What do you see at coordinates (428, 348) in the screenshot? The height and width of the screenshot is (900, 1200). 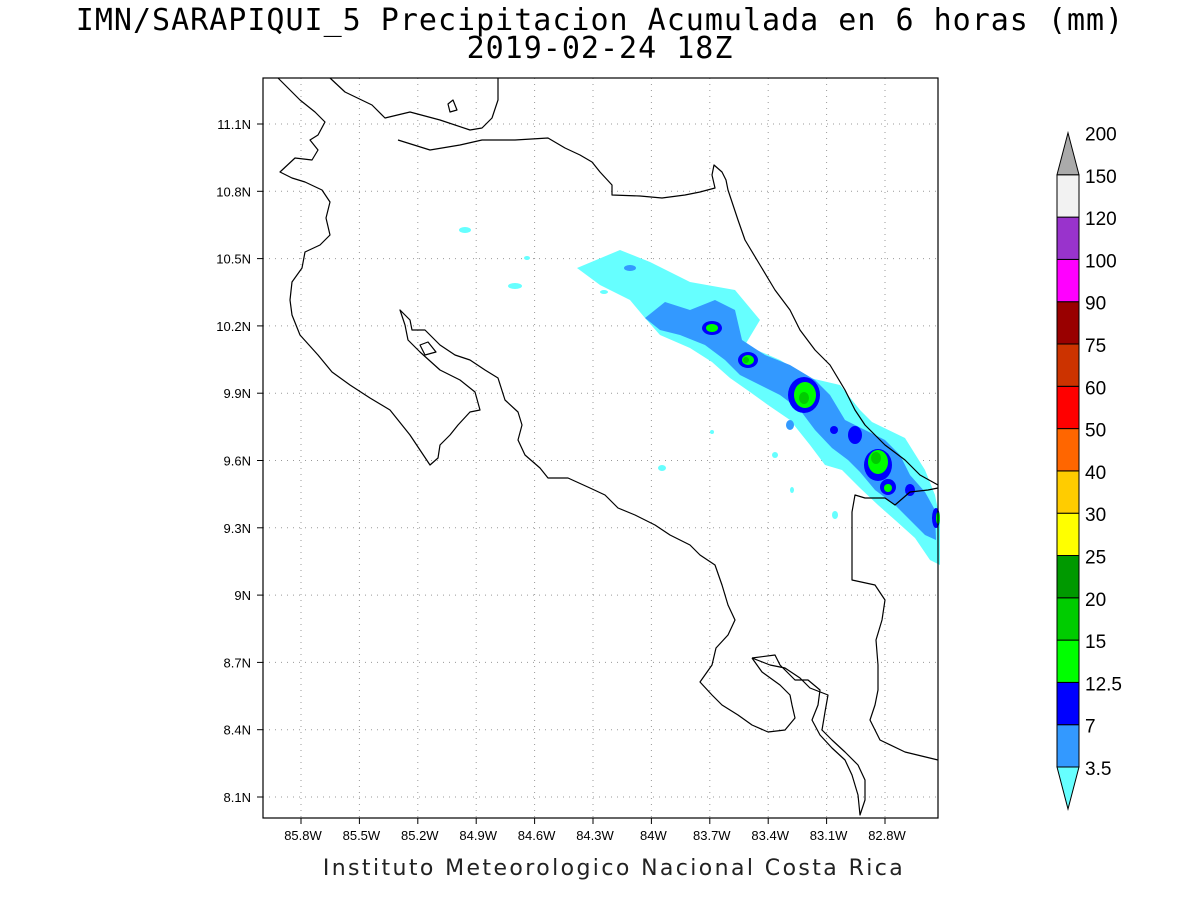 I see `nicoya-inner` at bounding box center [428, 348].